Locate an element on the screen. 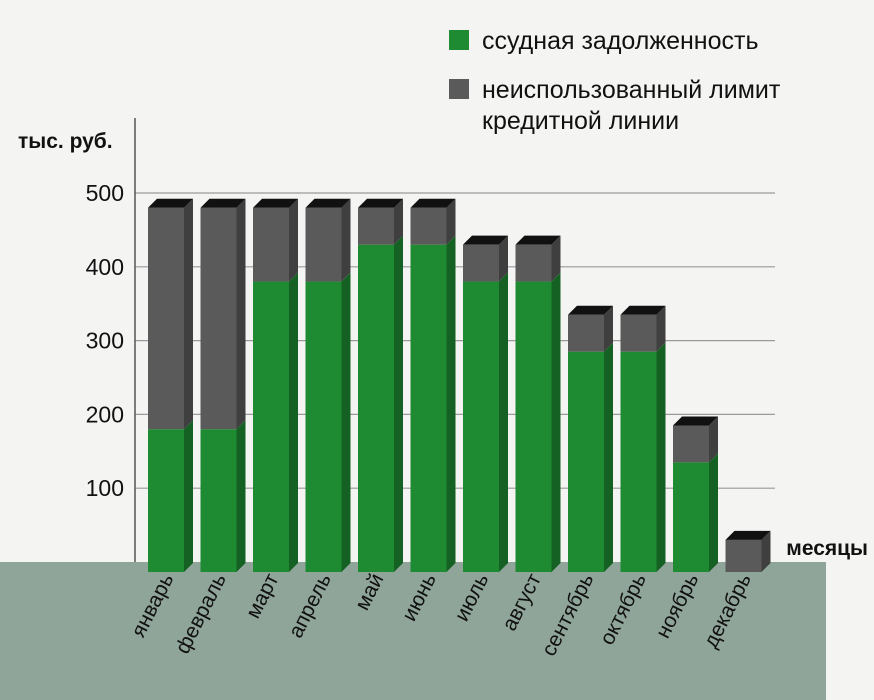 The width and height of the screenshot is (874, 700). y-axis-title: тыс. руб. is located at coordinates (65, 141).